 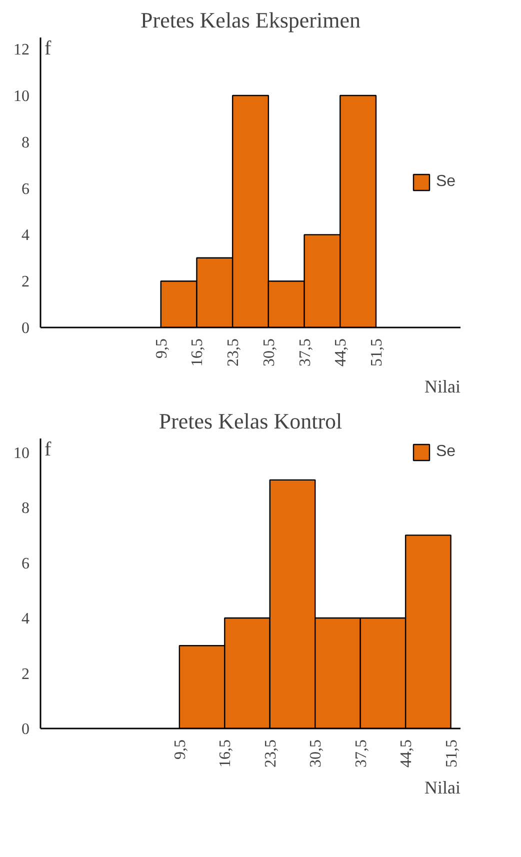 What do you see at coordinates (250, 20) in the screenshot?
I see `chart-title: Pretes Kelas Eksperimen` at bounding box center [250, 20].